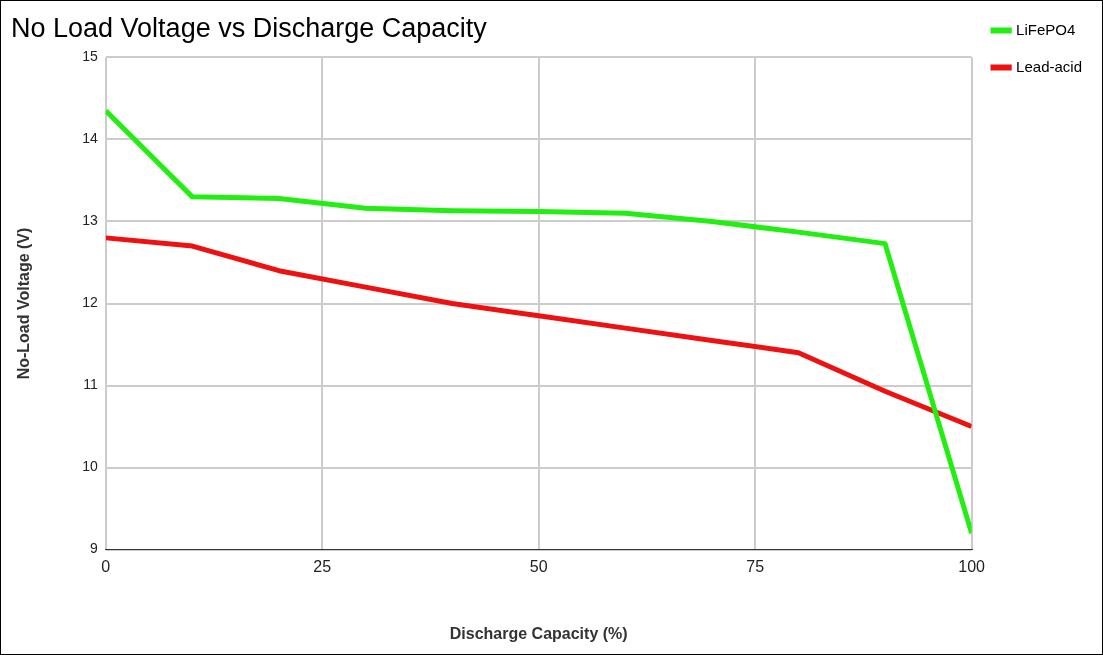 This screenshot has height=655, width=1103. Describe the element at coordinates (1046, 29) in the screenshot. I see `legend-label: LiFePO4` at that location.